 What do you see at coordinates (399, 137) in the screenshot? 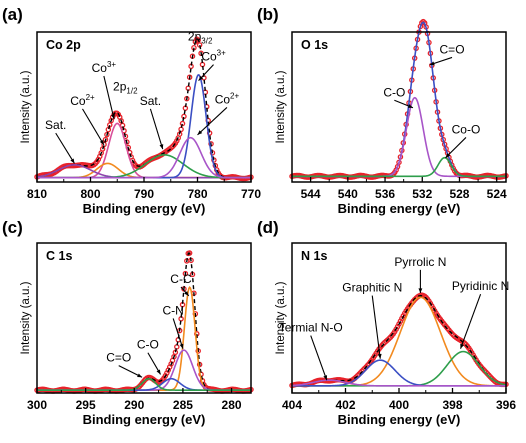
I see `series-2-line` at bounding box center [399, 137].